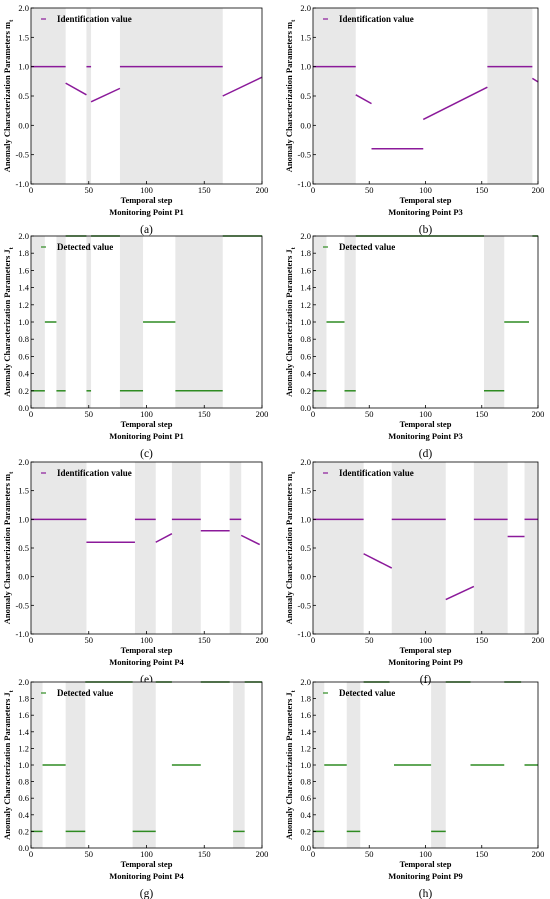 This screenshot has height=899, width=550. I want to click on y-tick-label: 1.5, so click(305, 491).